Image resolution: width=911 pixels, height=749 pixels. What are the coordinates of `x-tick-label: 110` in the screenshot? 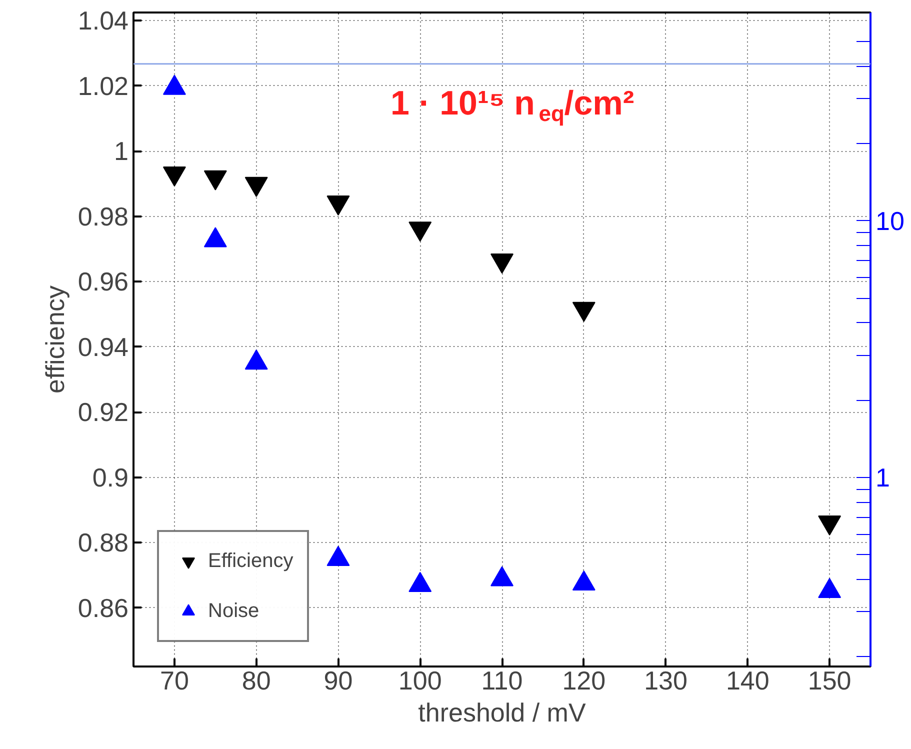 It's located at (502, 681).